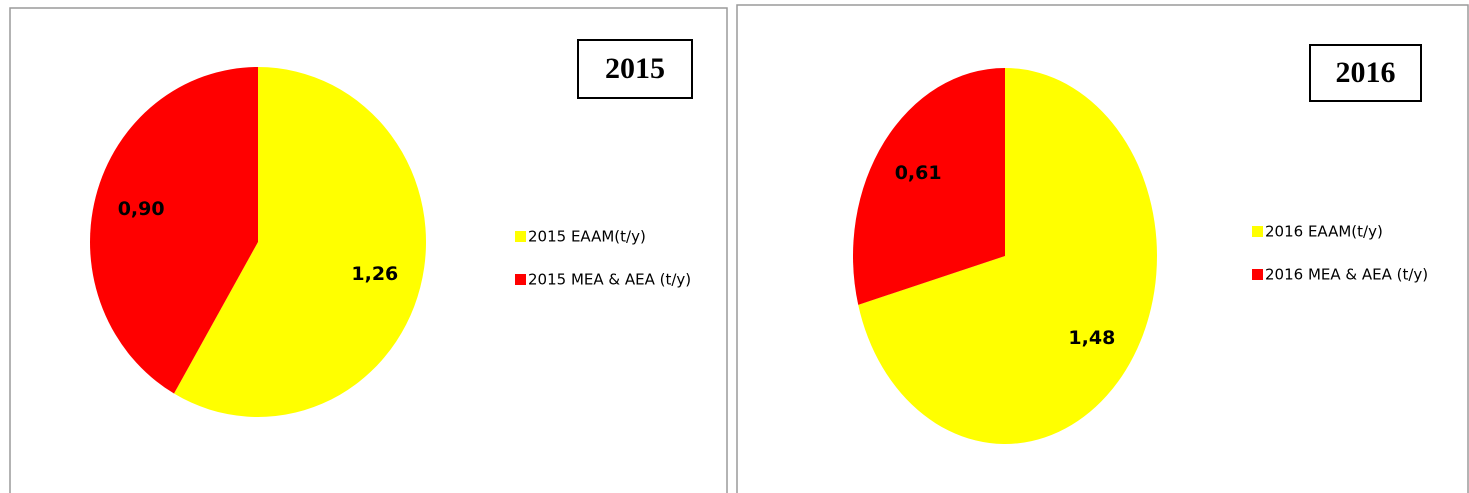  I want to click on data-label: 0,61, so click(918, 173).